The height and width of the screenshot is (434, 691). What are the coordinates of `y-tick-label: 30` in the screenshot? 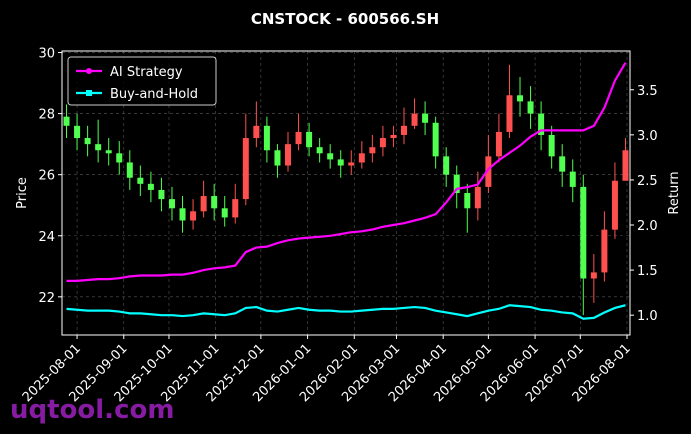 It's located at (46, 54).